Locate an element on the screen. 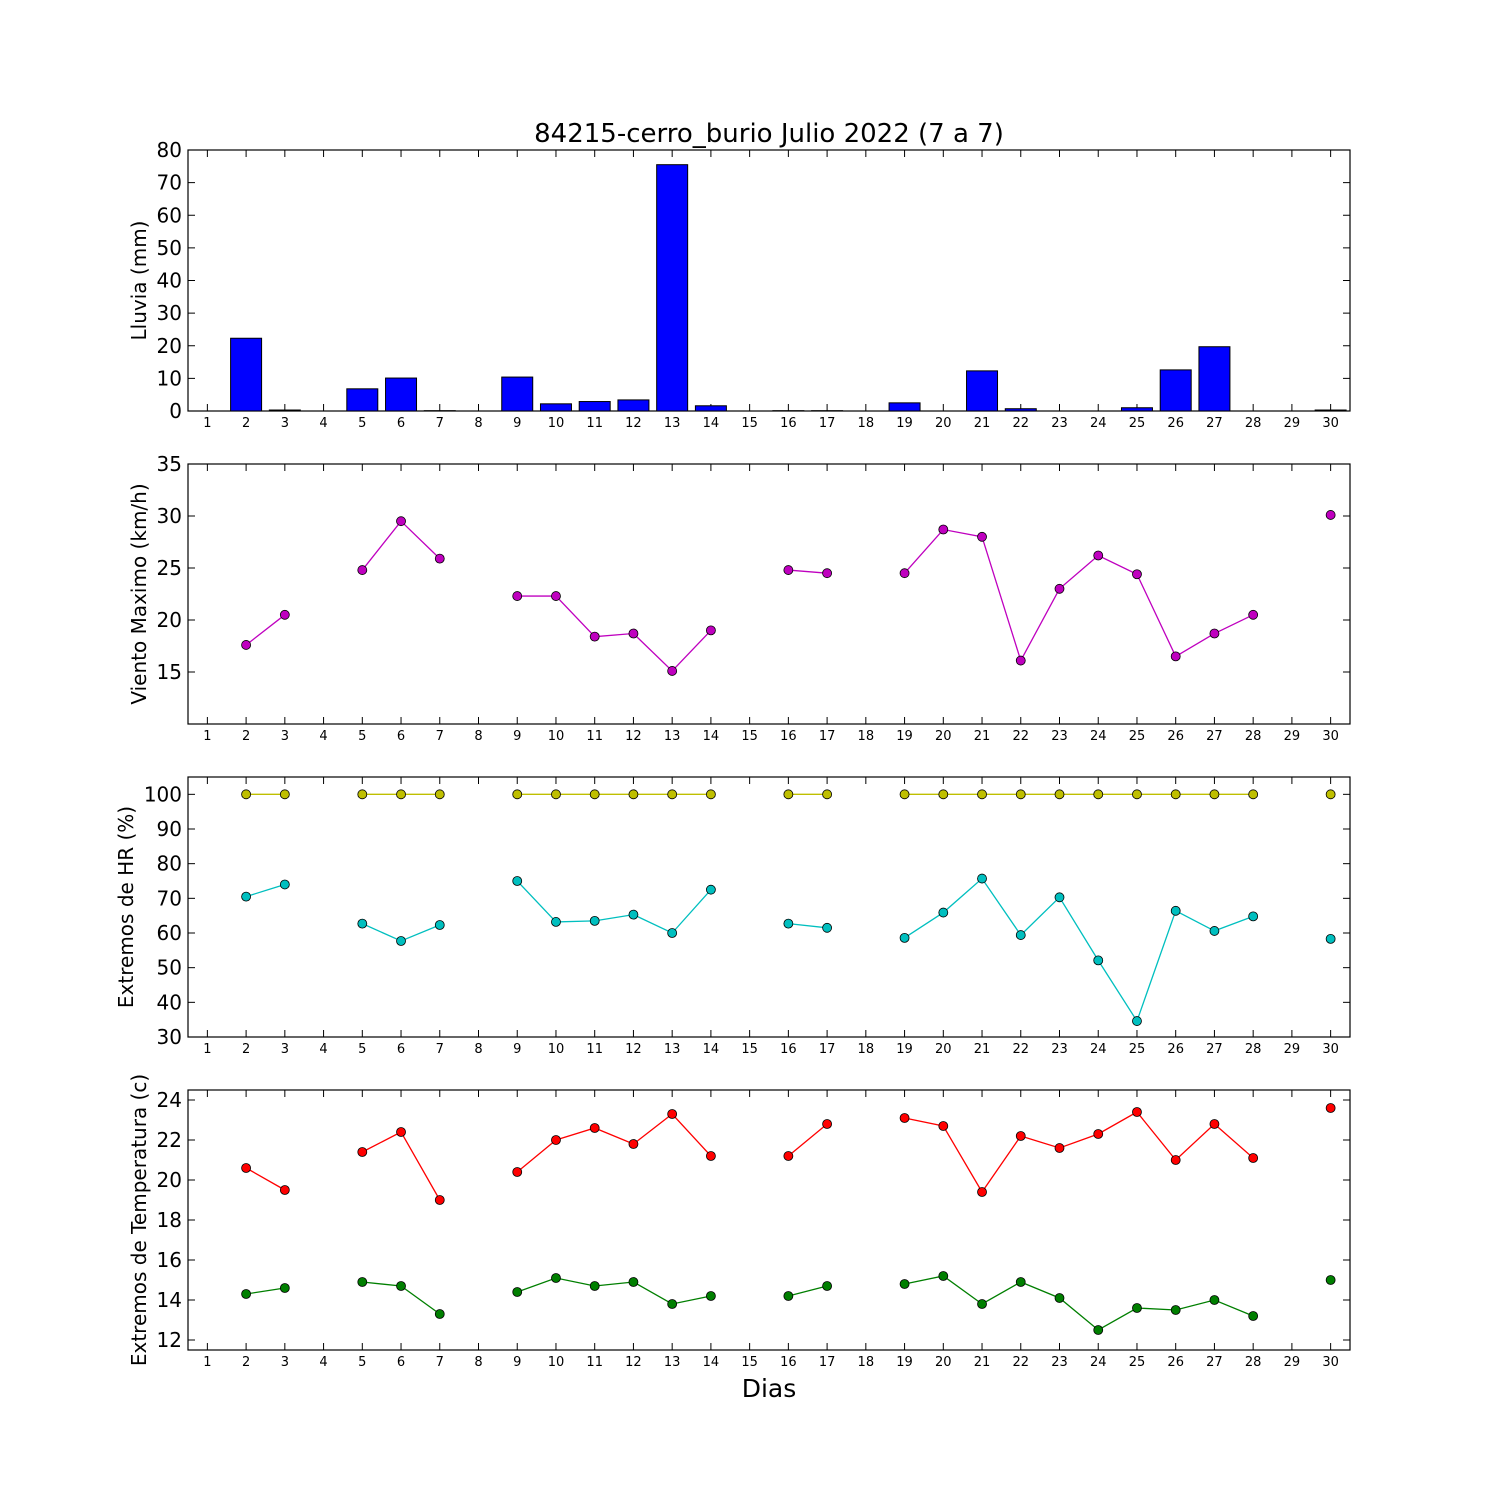 The image size is (1500, 1500). x-tick-label: 19 is located at coordinates (904, 423).